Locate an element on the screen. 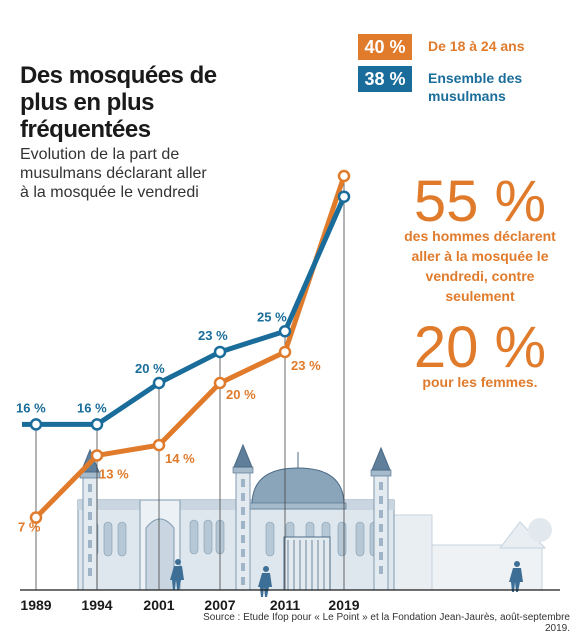 The width and height of the screenshot is (584, 640). minaret-shaft is located at coordinates (243, 530).